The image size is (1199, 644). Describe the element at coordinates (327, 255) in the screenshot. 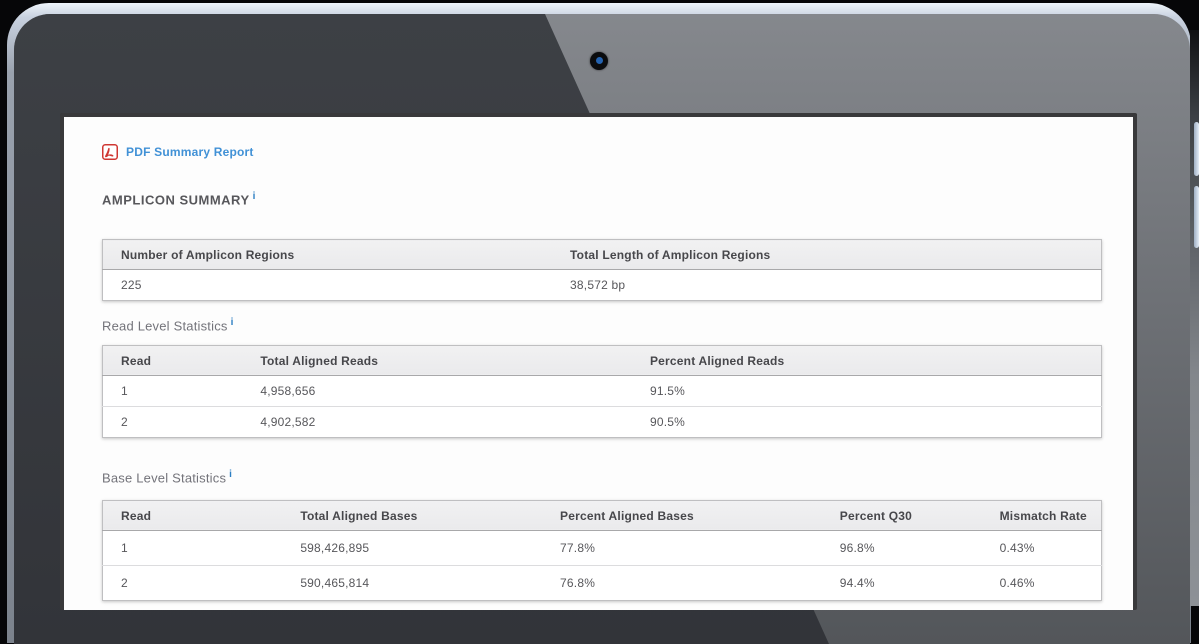

I see `column-header: Number of Amplicon Regions` at that location.